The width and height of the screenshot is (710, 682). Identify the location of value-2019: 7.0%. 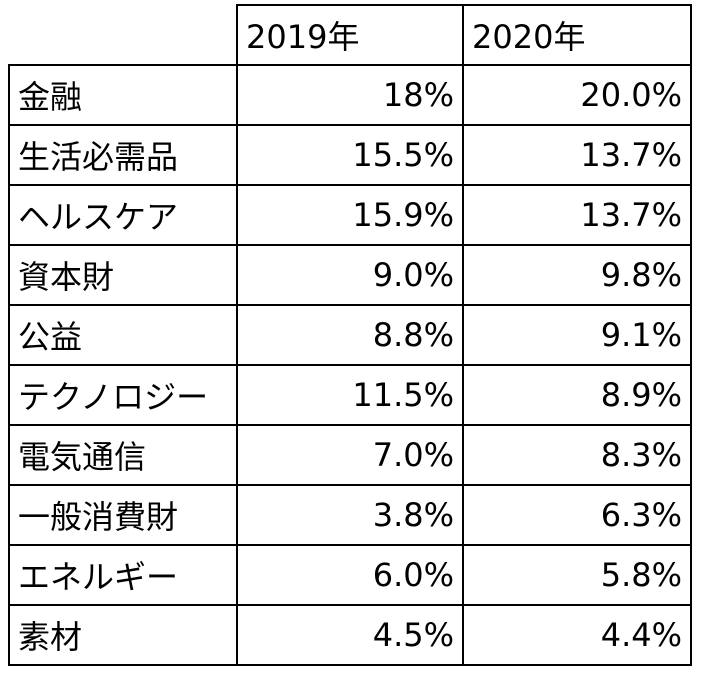
(350, 455).